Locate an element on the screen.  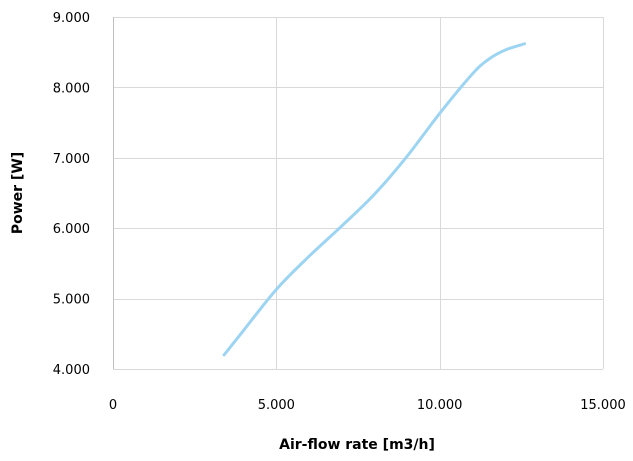
x-tick-label-0: 0 is located at coordinates (113, 405).